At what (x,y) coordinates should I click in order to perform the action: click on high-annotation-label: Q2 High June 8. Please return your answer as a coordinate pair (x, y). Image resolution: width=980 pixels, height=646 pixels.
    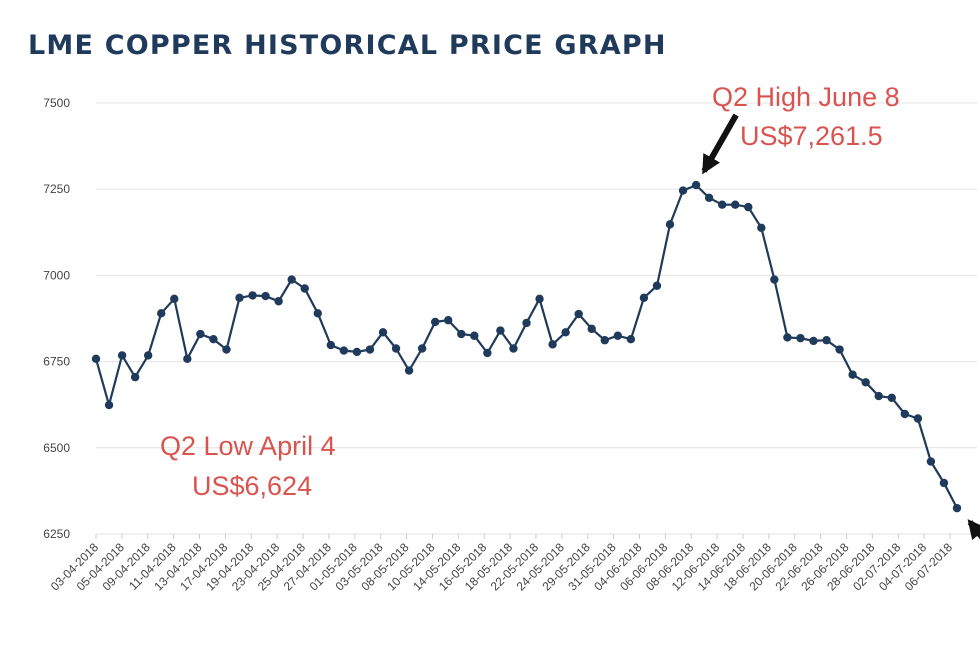
    Looking at the image, I should click on (806, 97).